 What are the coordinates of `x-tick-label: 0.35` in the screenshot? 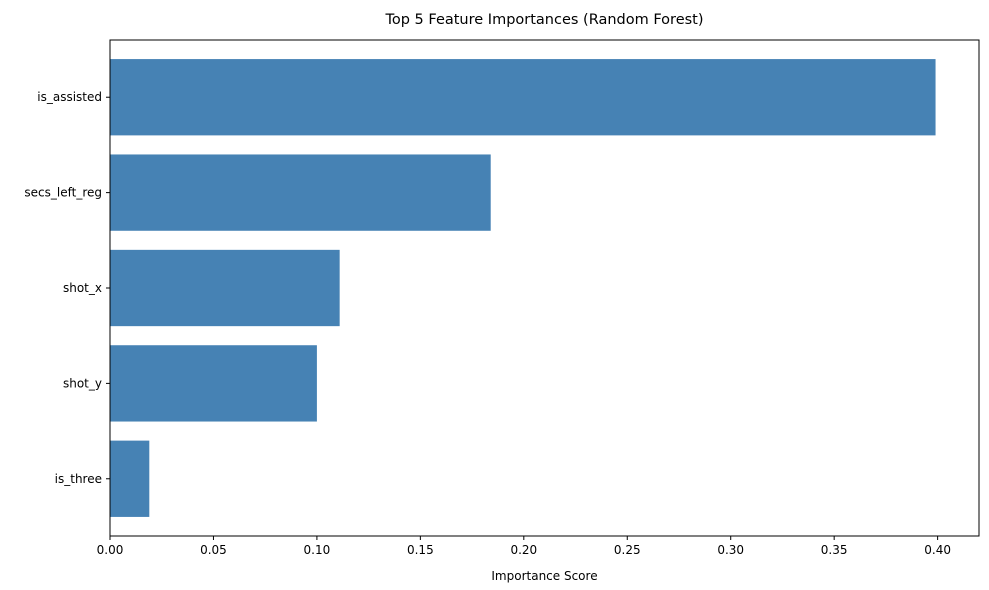 It's located at (834, 550).